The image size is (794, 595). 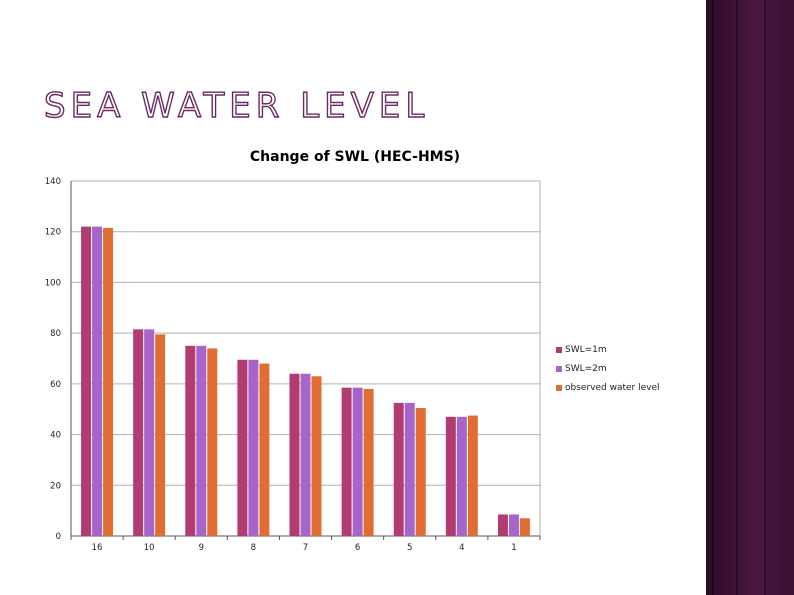 I want to click on y-tick-label: 20, so click(x=55, y=486).